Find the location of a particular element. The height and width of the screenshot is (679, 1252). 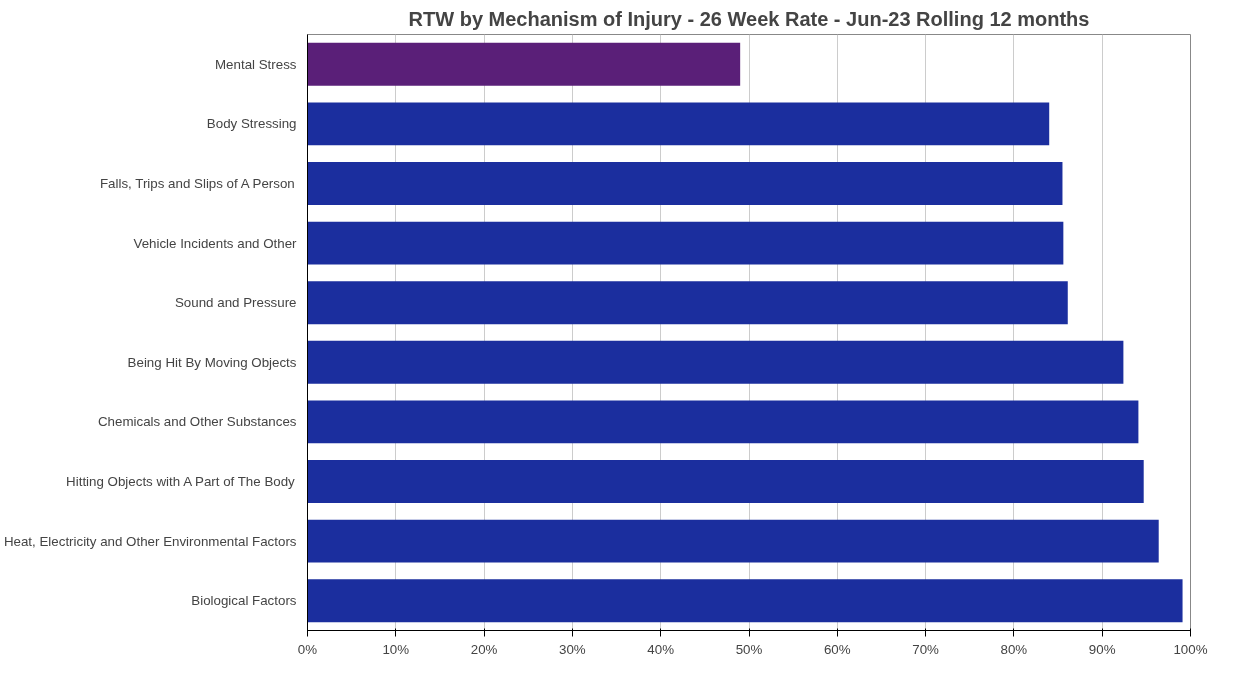

x-tick-label: 40% is located at coordinates (661, 649).